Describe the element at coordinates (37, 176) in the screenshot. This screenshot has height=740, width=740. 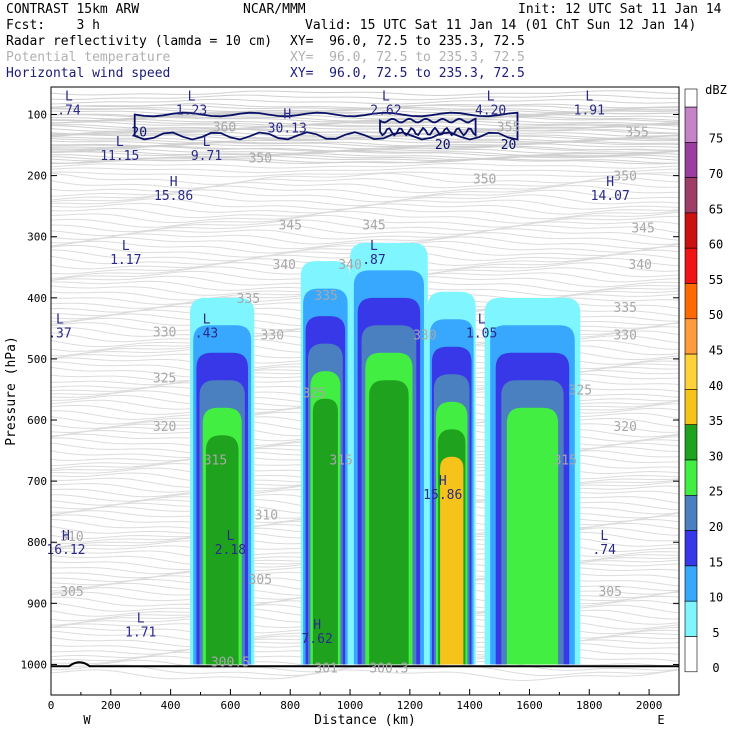
I see `y-tick-label: 200` at that location.